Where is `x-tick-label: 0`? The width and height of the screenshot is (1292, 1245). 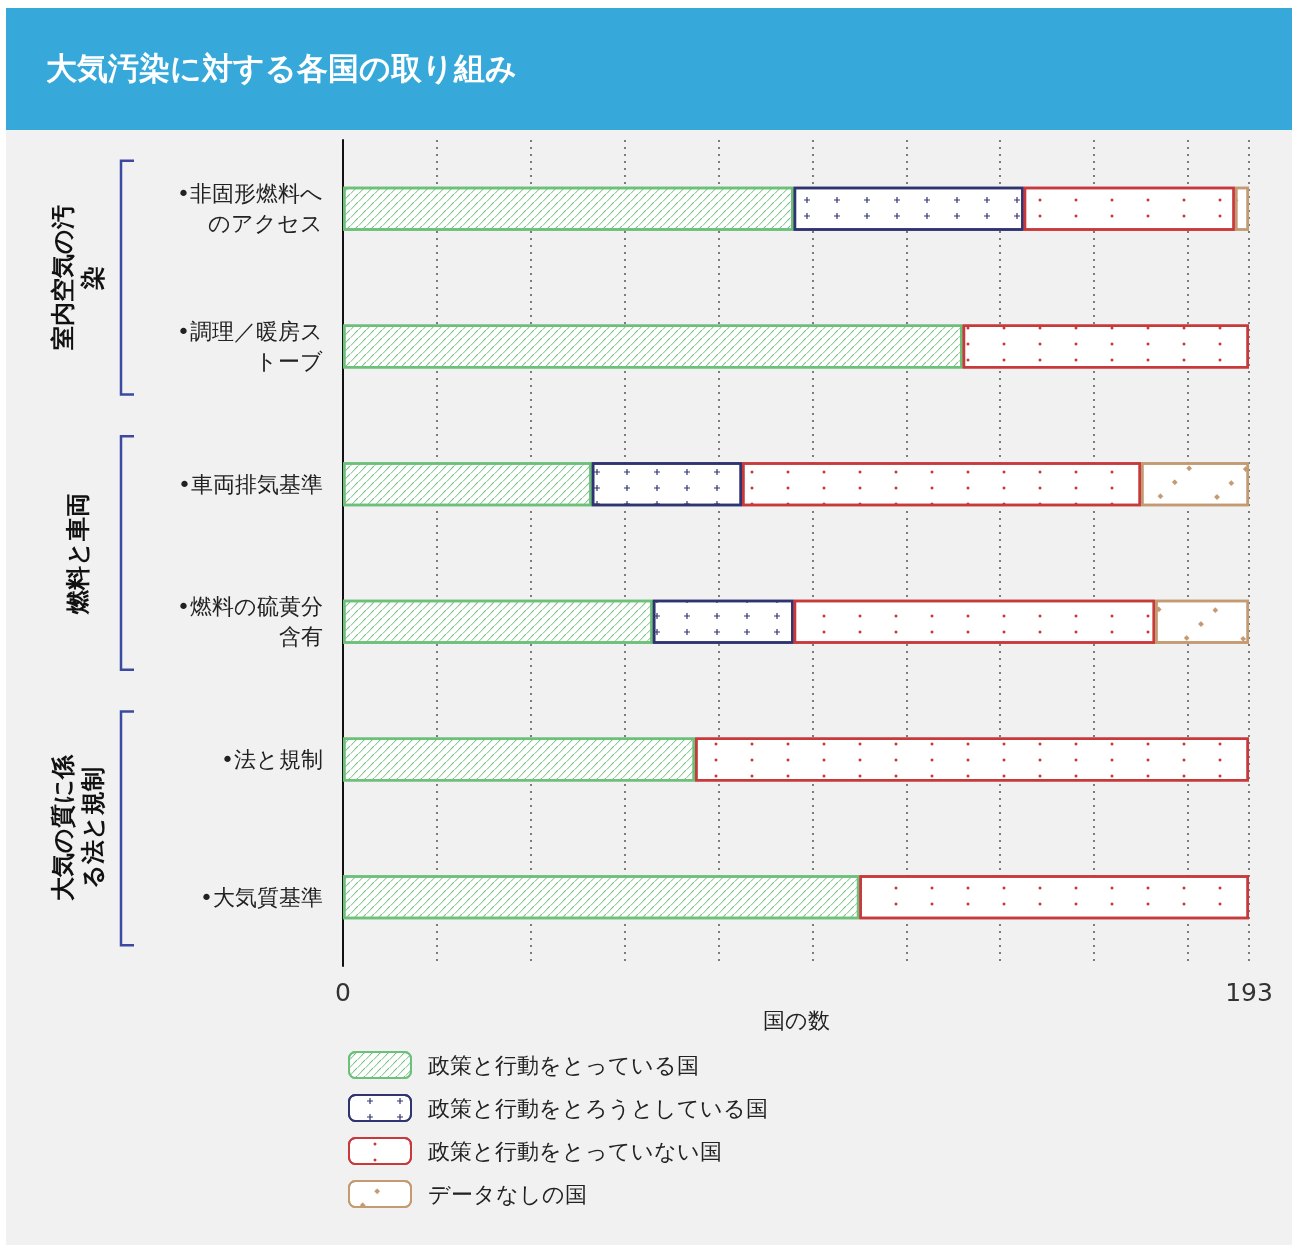 x-tick-label: 0 is located at coordinates (343, 992).